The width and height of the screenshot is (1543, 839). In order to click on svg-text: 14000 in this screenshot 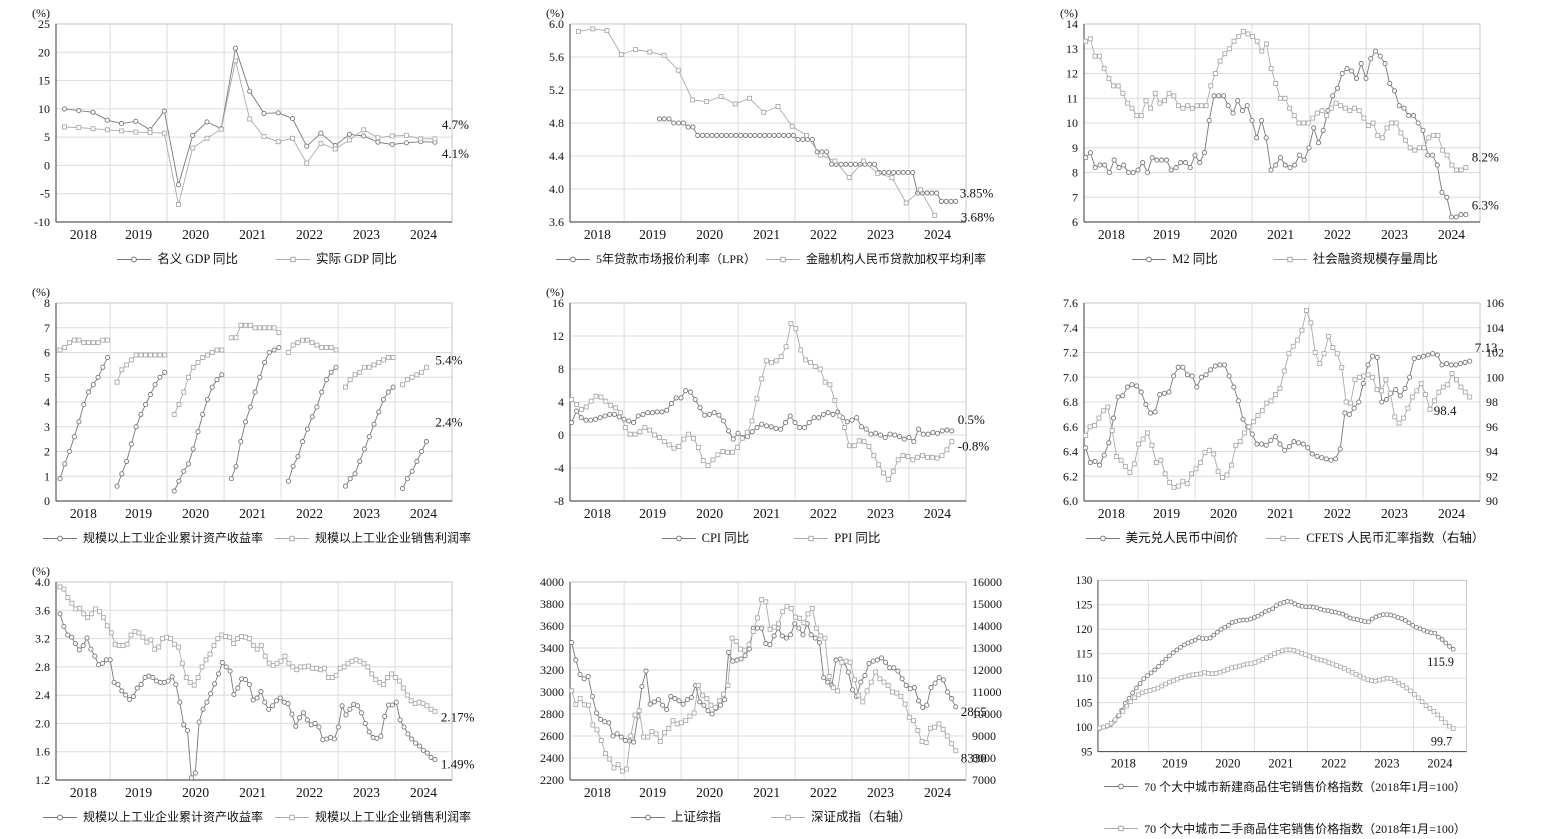, I will do `click(987, 626)`.